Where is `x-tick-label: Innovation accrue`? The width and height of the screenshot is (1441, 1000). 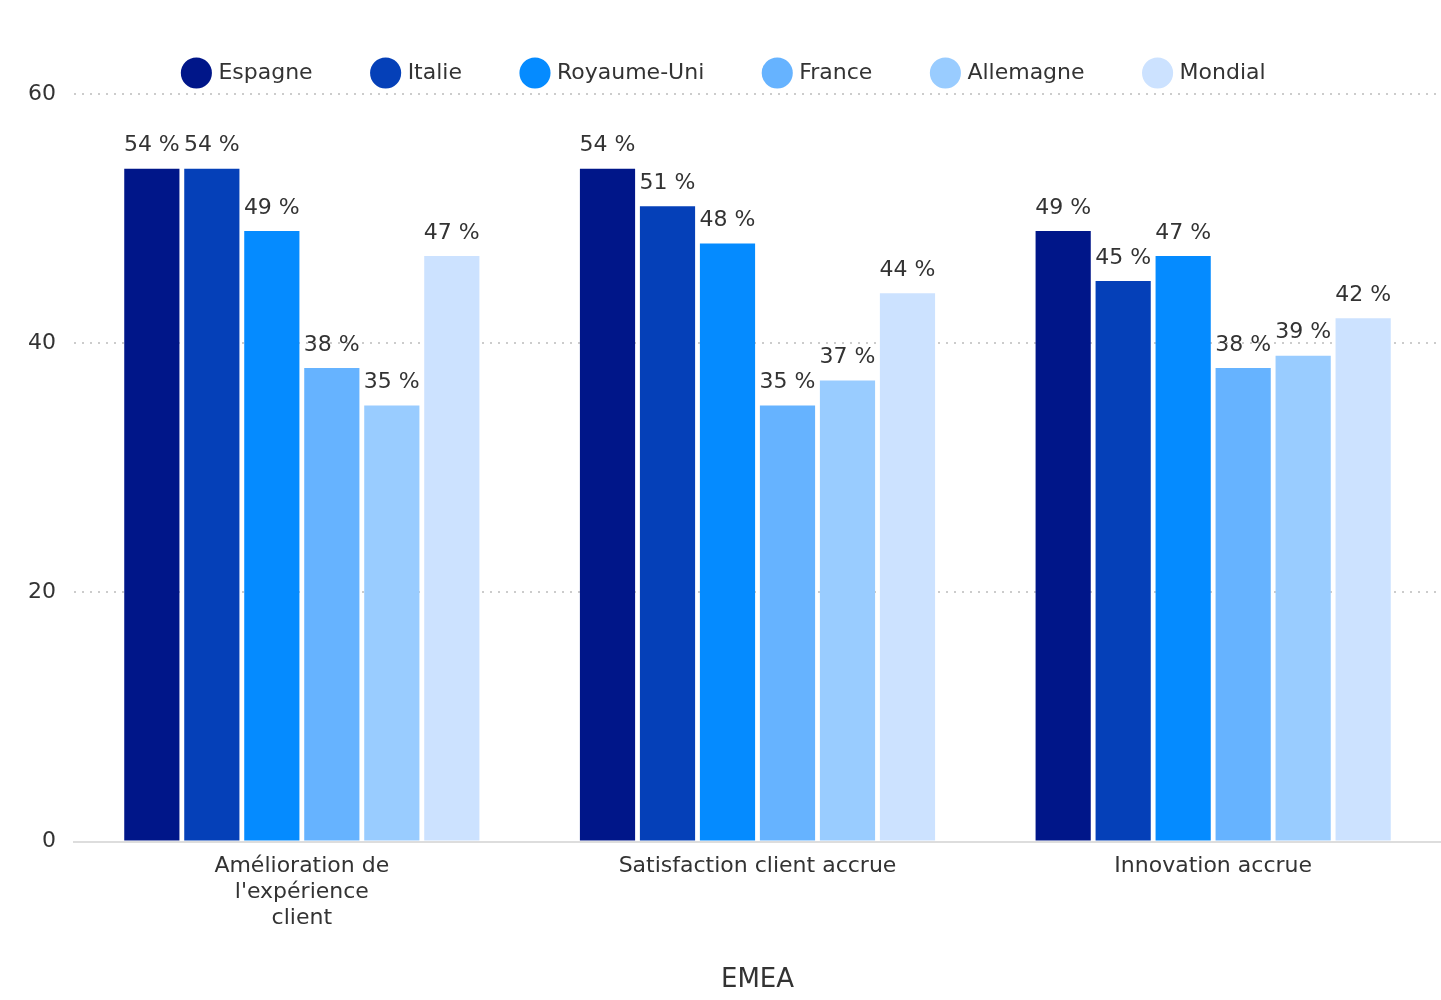
x-tick-label: Innovation accrue is located at coordinates (1213, 864).